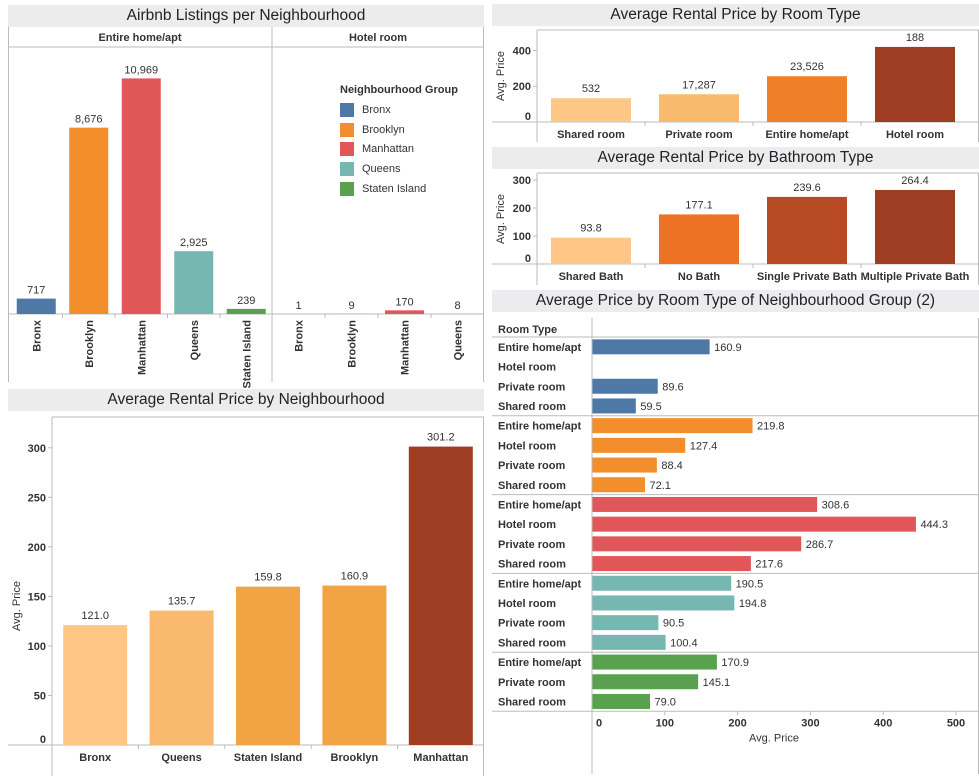  I want to click on bar-private-room, so click(699, 108).